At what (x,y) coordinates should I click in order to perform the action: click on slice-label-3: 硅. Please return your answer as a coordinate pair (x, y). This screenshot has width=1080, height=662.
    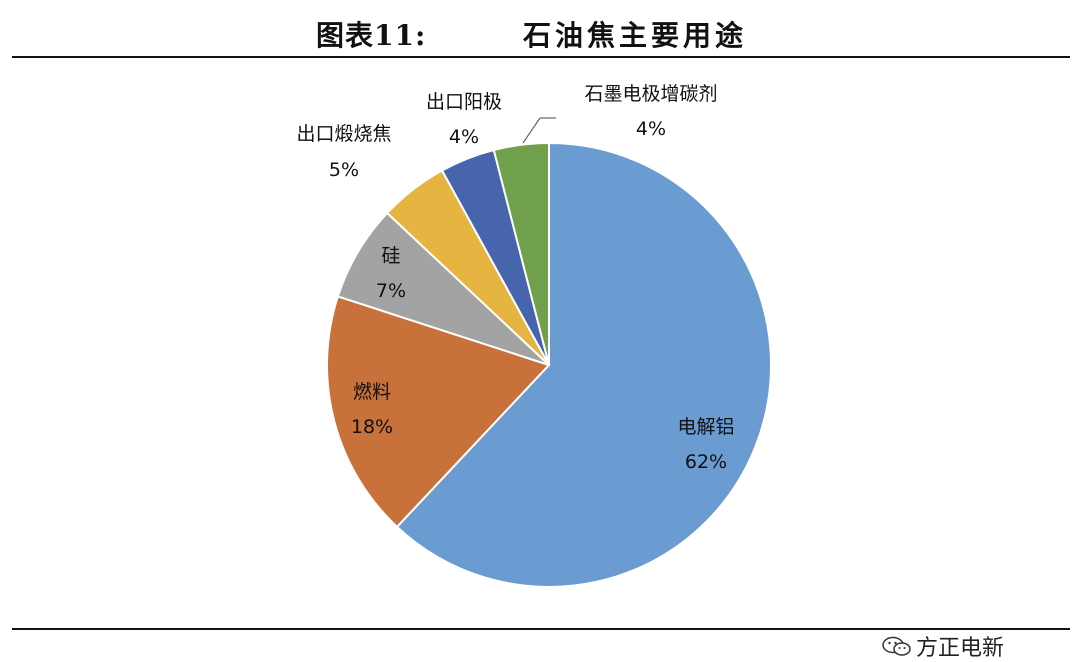
    Looking at the image, I should click on (390, 256).